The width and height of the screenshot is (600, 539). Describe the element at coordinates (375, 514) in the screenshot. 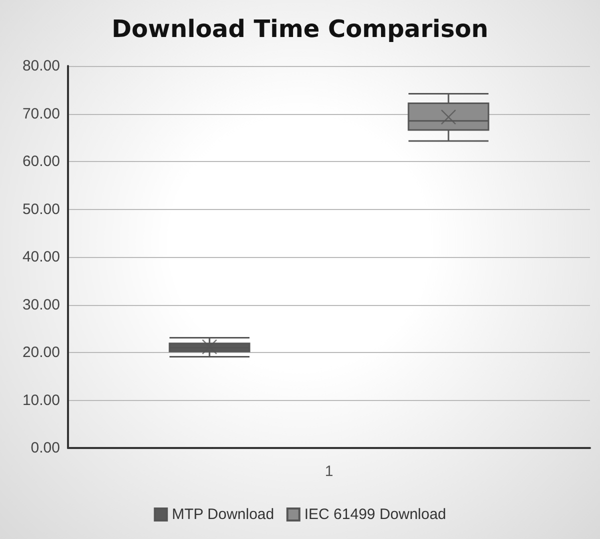

I see `legend-label: IEC 61499 Download` at that location.